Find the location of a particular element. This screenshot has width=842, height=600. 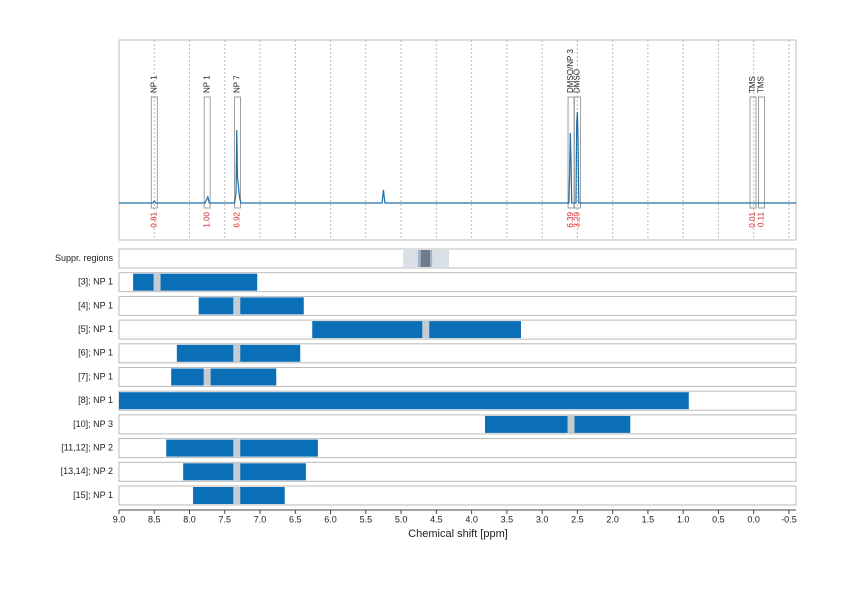

x-tick-label: 6.5 is located at coordinates (295, 519).